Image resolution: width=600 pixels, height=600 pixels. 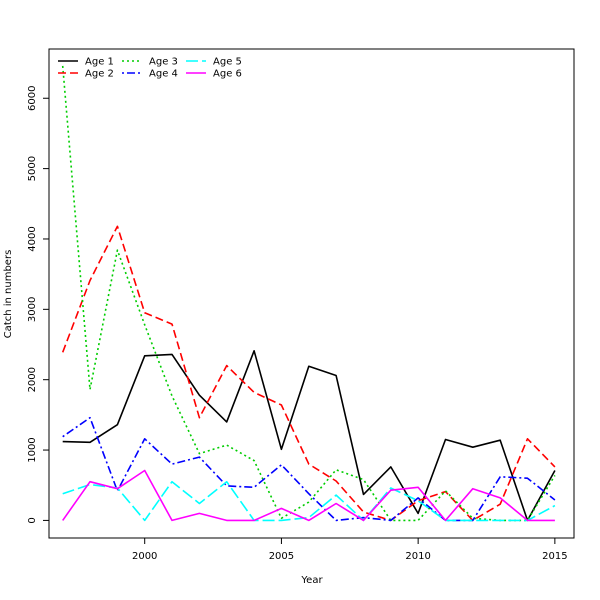 What do you see at coordinates (32, 309) in the screenshot?
I see `y-tick-label: 3000` at bounding box center [32, 309].